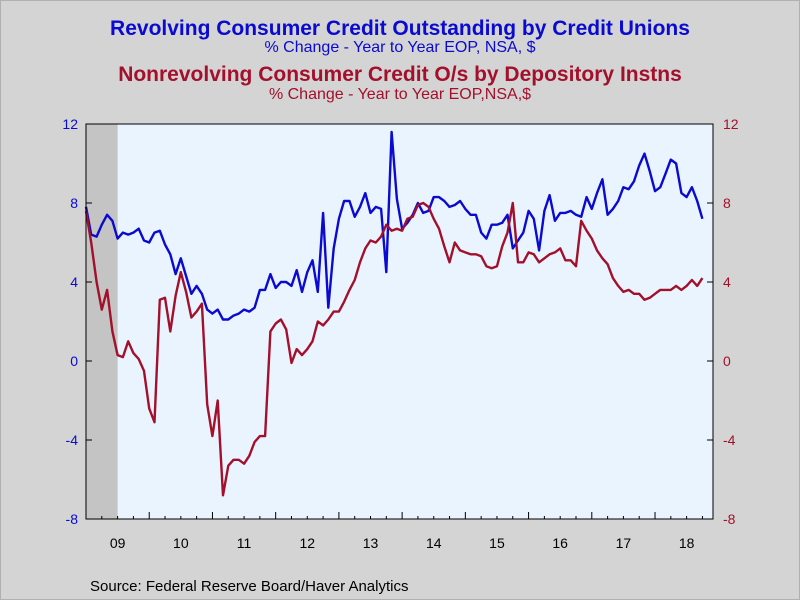  I want to click on left-y-tick-label: 0, so click(74, 361).